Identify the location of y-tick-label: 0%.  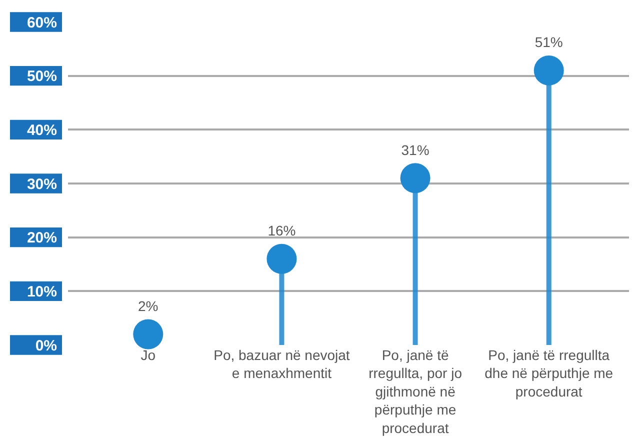
(46, 345).